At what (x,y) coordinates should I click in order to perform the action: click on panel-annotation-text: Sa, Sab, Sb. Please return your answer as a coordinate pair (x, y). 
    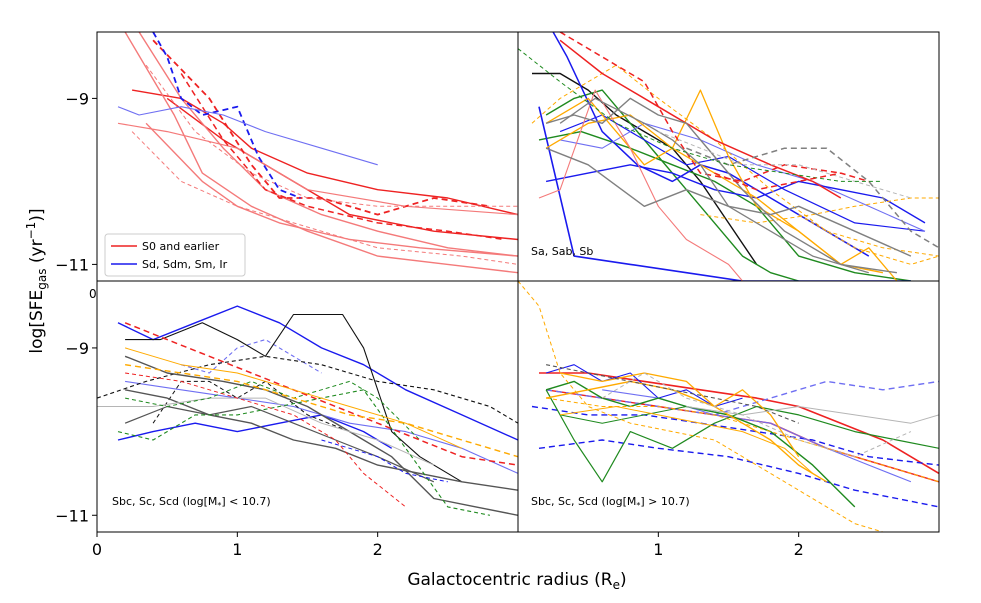
    Looking at the image, I should click on (562, 251).